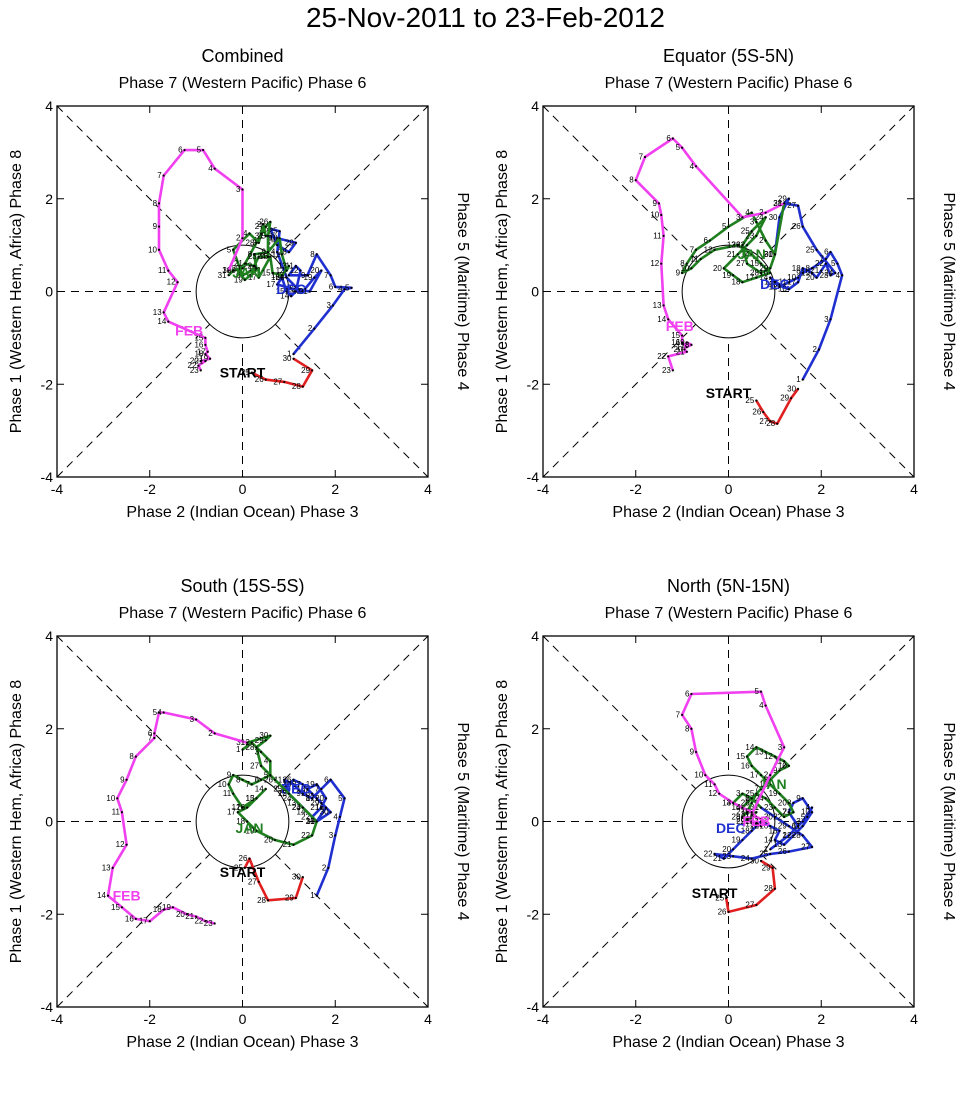 This screenshot has width=971, height=1099. Describe the element at coordinates (274, 879) in the screenshot. I see `trajectory-nov` at that location.